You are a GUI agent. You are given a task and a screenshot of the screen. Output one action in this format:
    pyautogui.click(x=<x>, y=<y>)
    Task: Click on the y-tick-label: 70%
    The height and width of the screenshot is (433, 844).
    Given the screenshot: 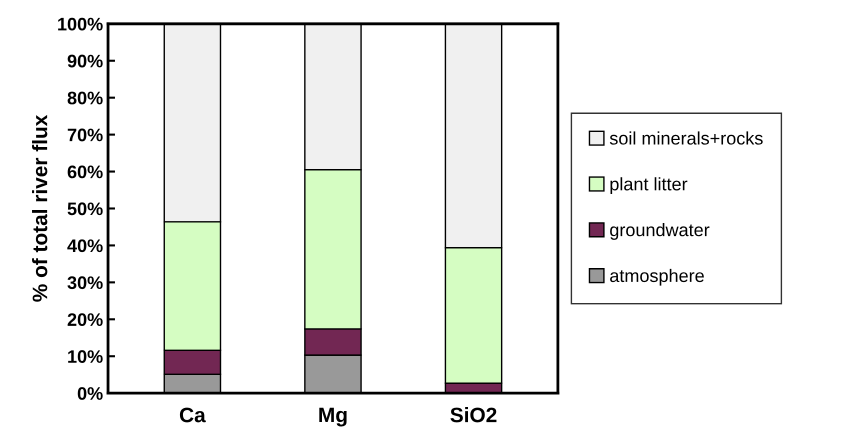 What is the action you would take?
    pyautogui.click(x=85, y=135)
    